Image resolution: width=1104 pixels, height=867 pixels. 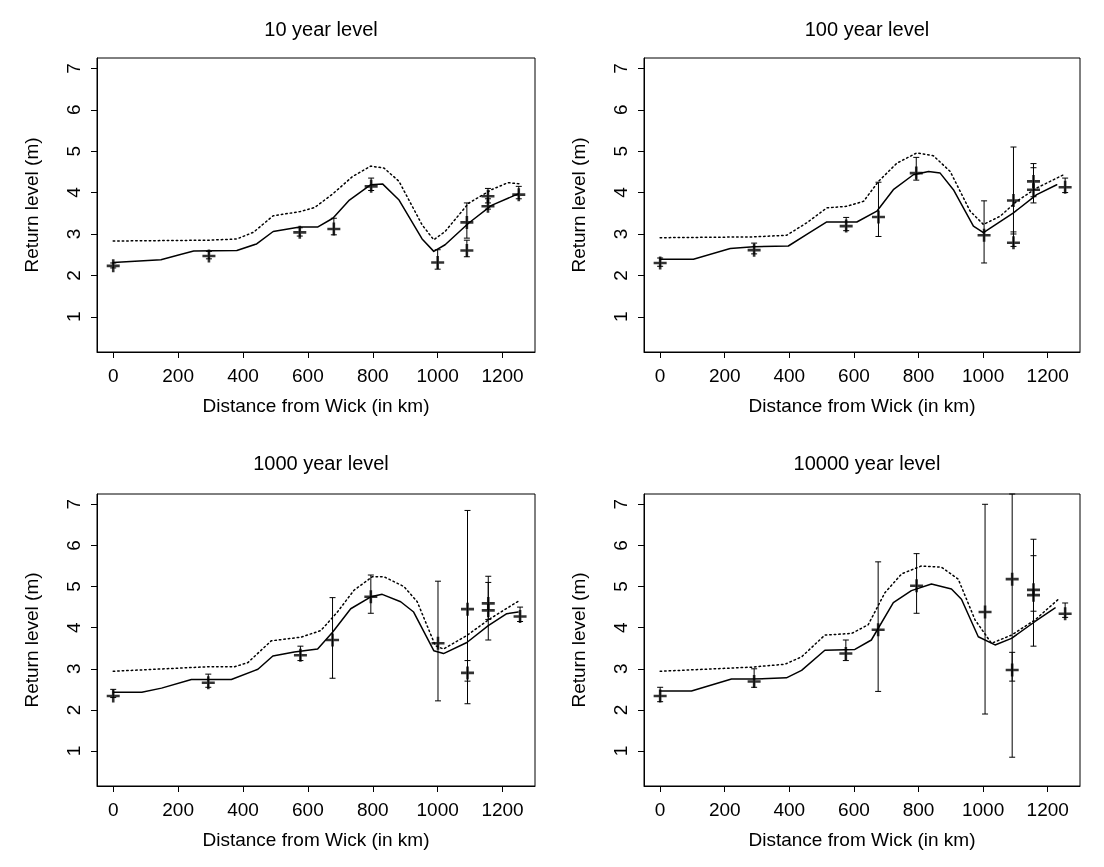 I want to click on line-series, so click(x=316, y=203).